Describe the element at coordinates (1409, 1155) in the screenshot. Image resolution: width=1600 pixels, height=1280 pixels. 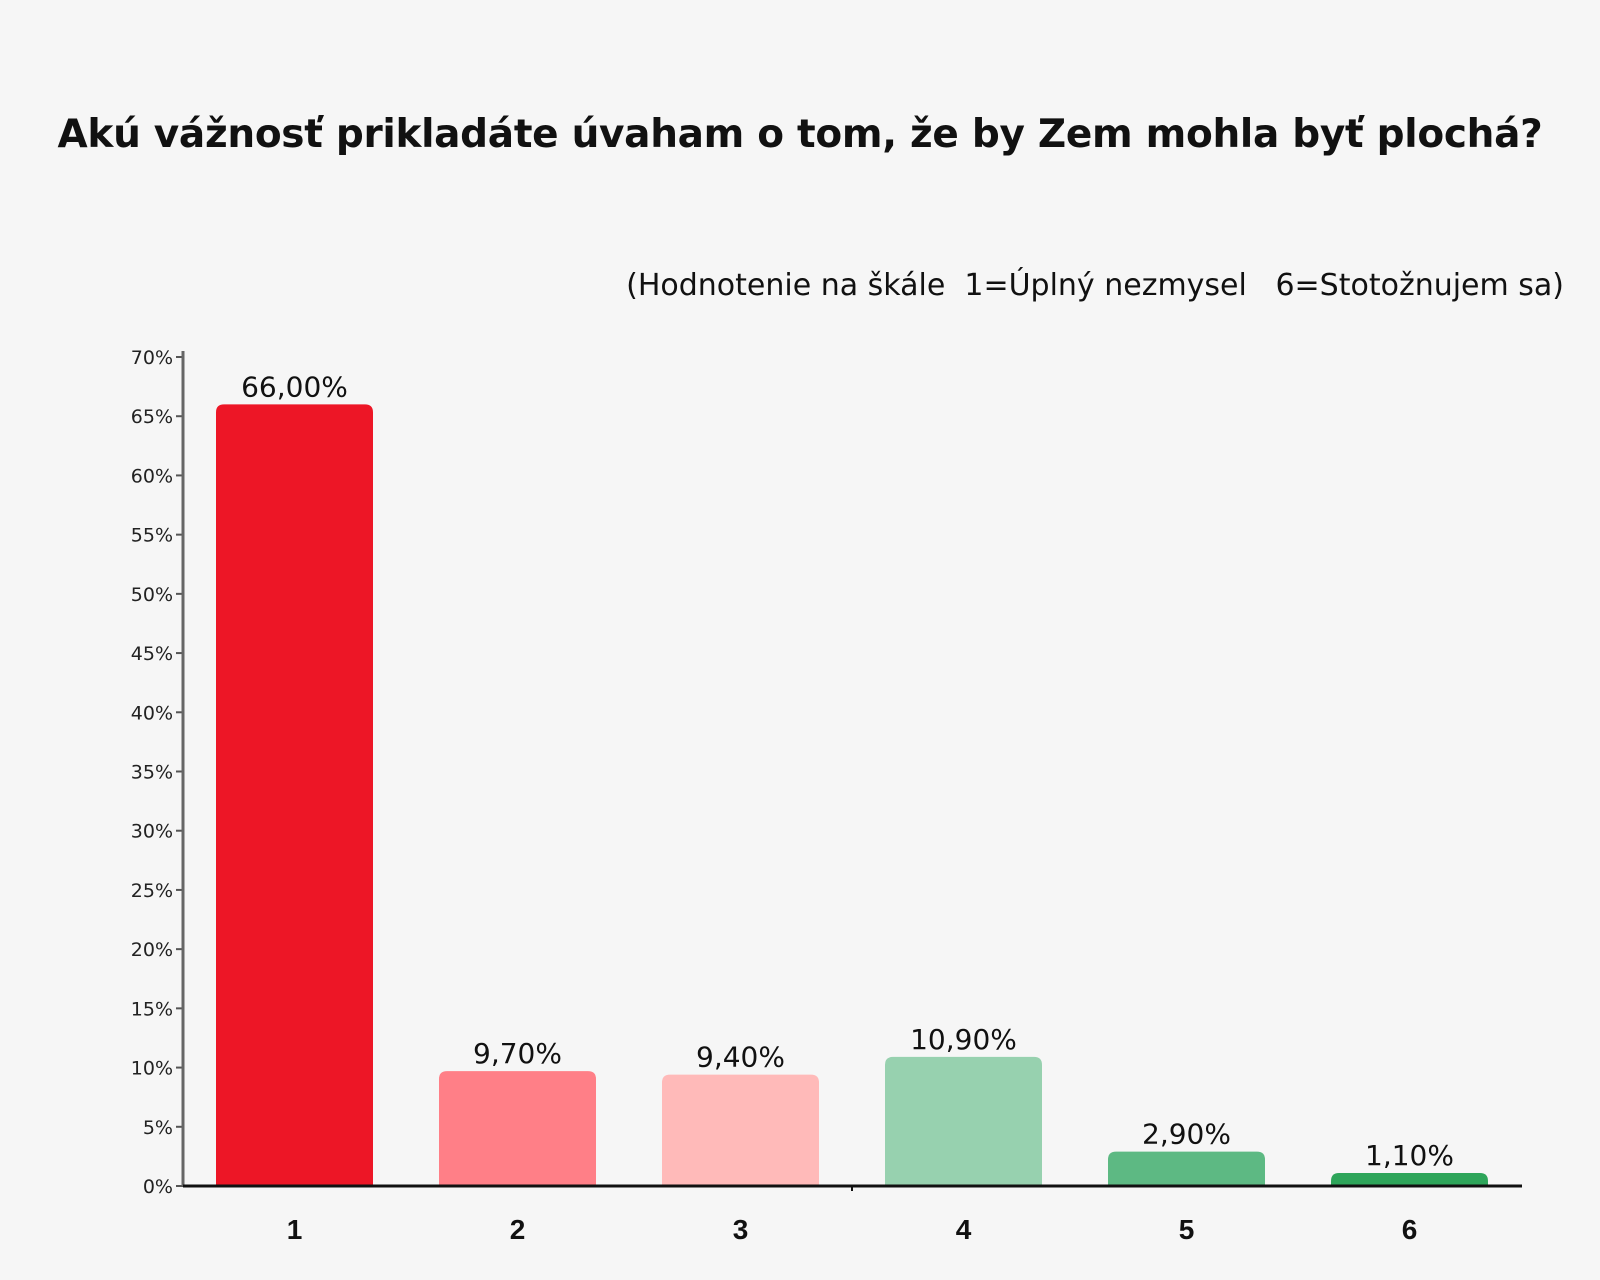
I see `data-label-6: 1,10%` at that location.